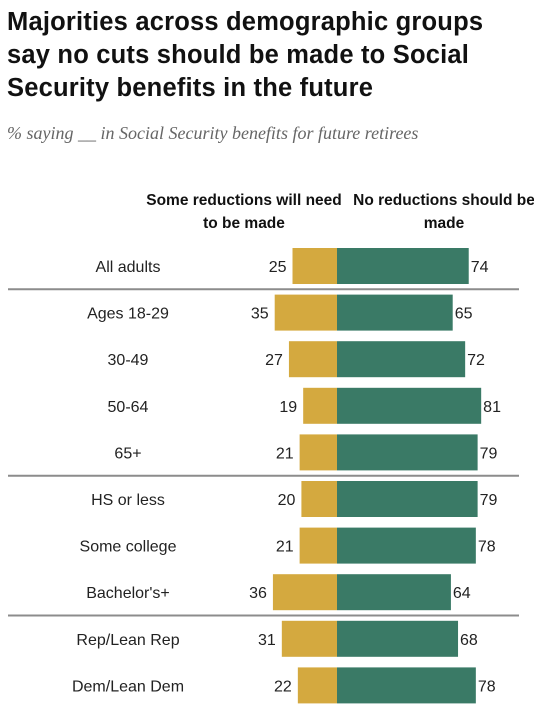  Describe the element at coordinates (128, 407) in the screenshot. I see `category-label: 50-64` at that location.